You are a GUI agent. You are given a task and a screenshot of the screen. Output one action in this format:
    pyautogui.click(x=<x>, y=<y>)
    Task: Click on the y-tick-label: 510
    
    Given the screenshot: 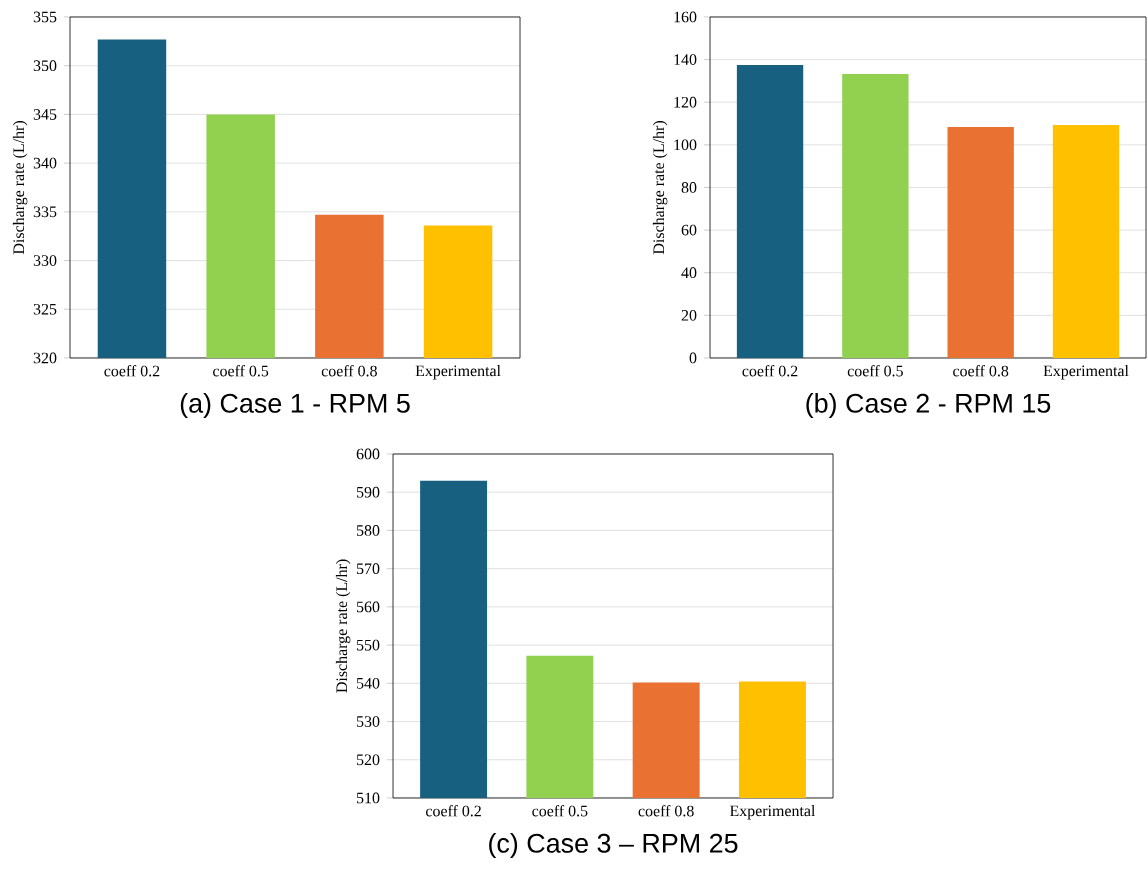 What is the action you would take?
    pyautogui.click(x=368, y=798)
    